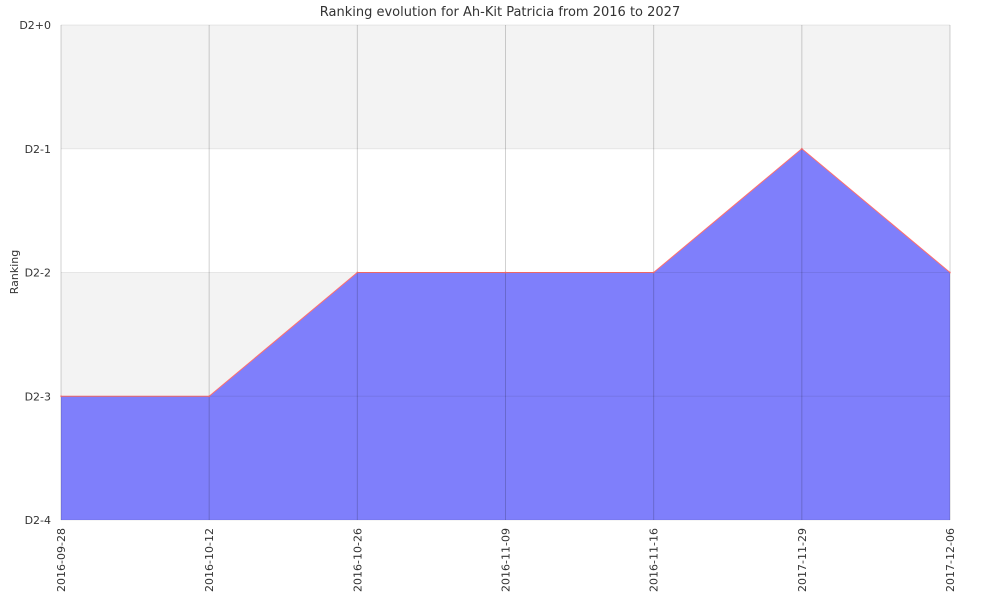 This screenshot has height=600, width=1000. I want to click on x-tick-label: 2017-11-29, so click(802, 560).